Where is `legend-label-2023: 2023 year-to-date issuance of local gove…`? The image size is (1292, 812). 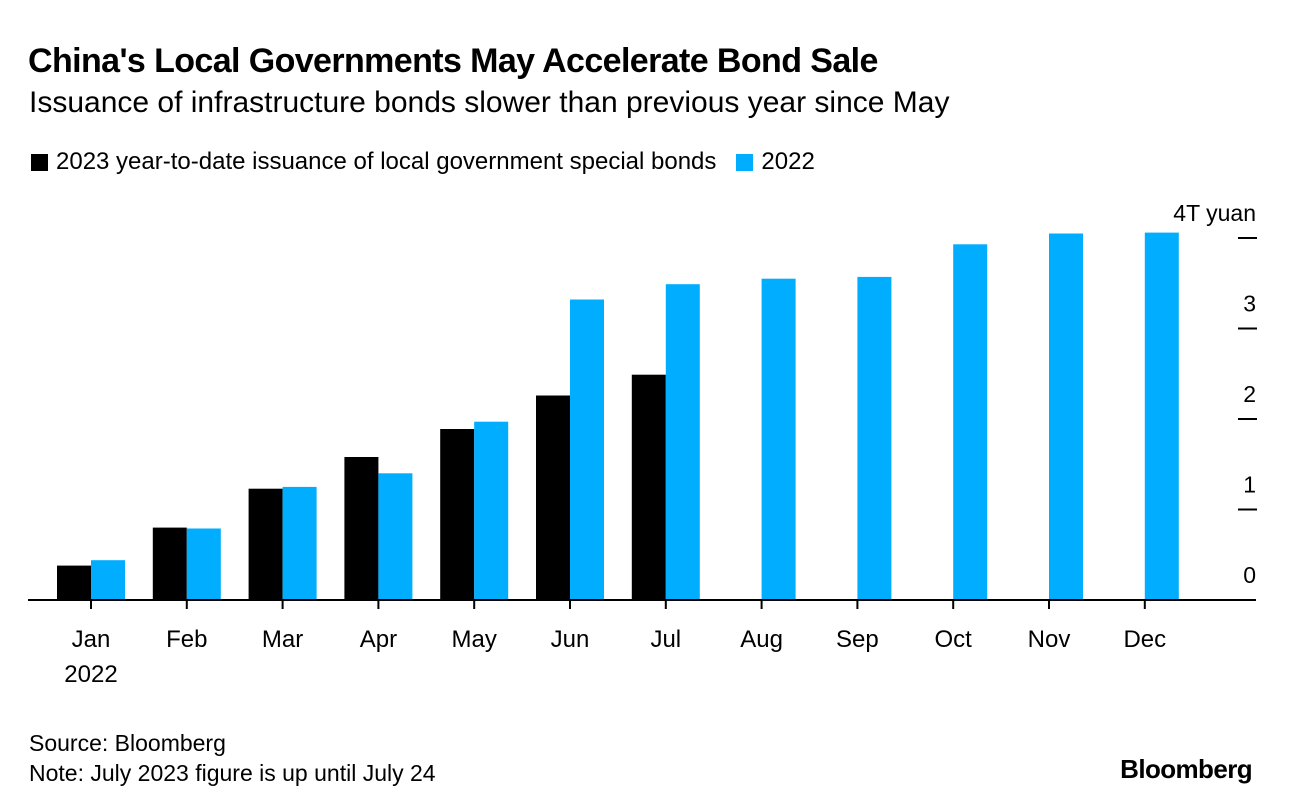 legend-label-2023: 2023 year-to-date issuance of local gove… is located at coordinates (386, 161).